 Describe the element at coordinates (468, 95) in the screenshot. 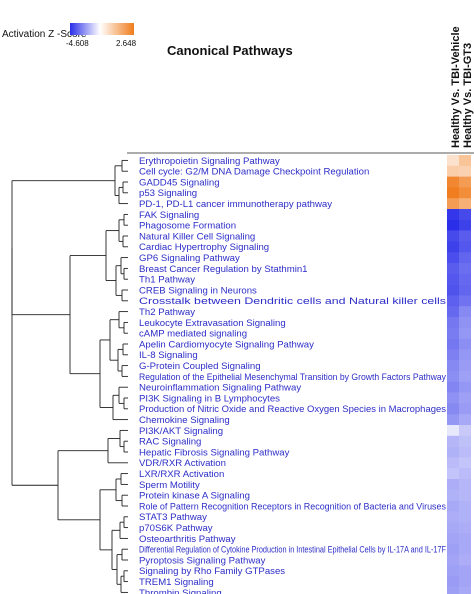

I see `column-label-tbi-gt3: Healthy Vs. TBI-GT3` at that location.